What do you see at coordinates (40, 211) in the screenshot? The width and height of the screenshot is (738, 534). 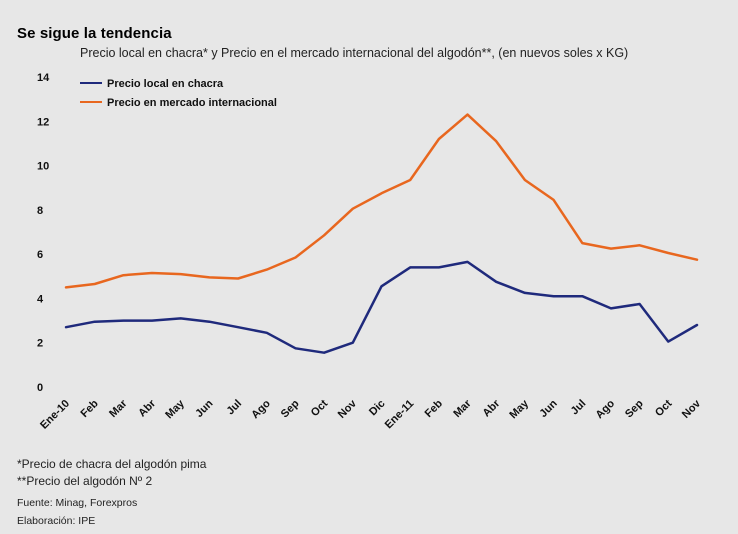 I see `y-tick-label: 8` at bounding box center [40, 211].